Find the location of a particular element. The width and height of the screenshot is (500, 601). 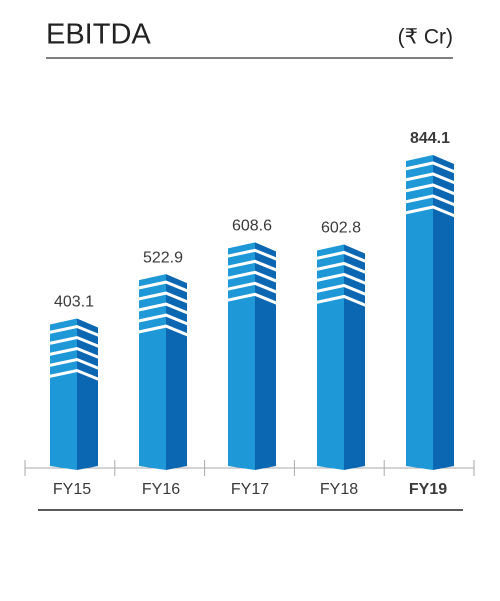

x-tick-label: FY18 is located at coordinates (339, 489).